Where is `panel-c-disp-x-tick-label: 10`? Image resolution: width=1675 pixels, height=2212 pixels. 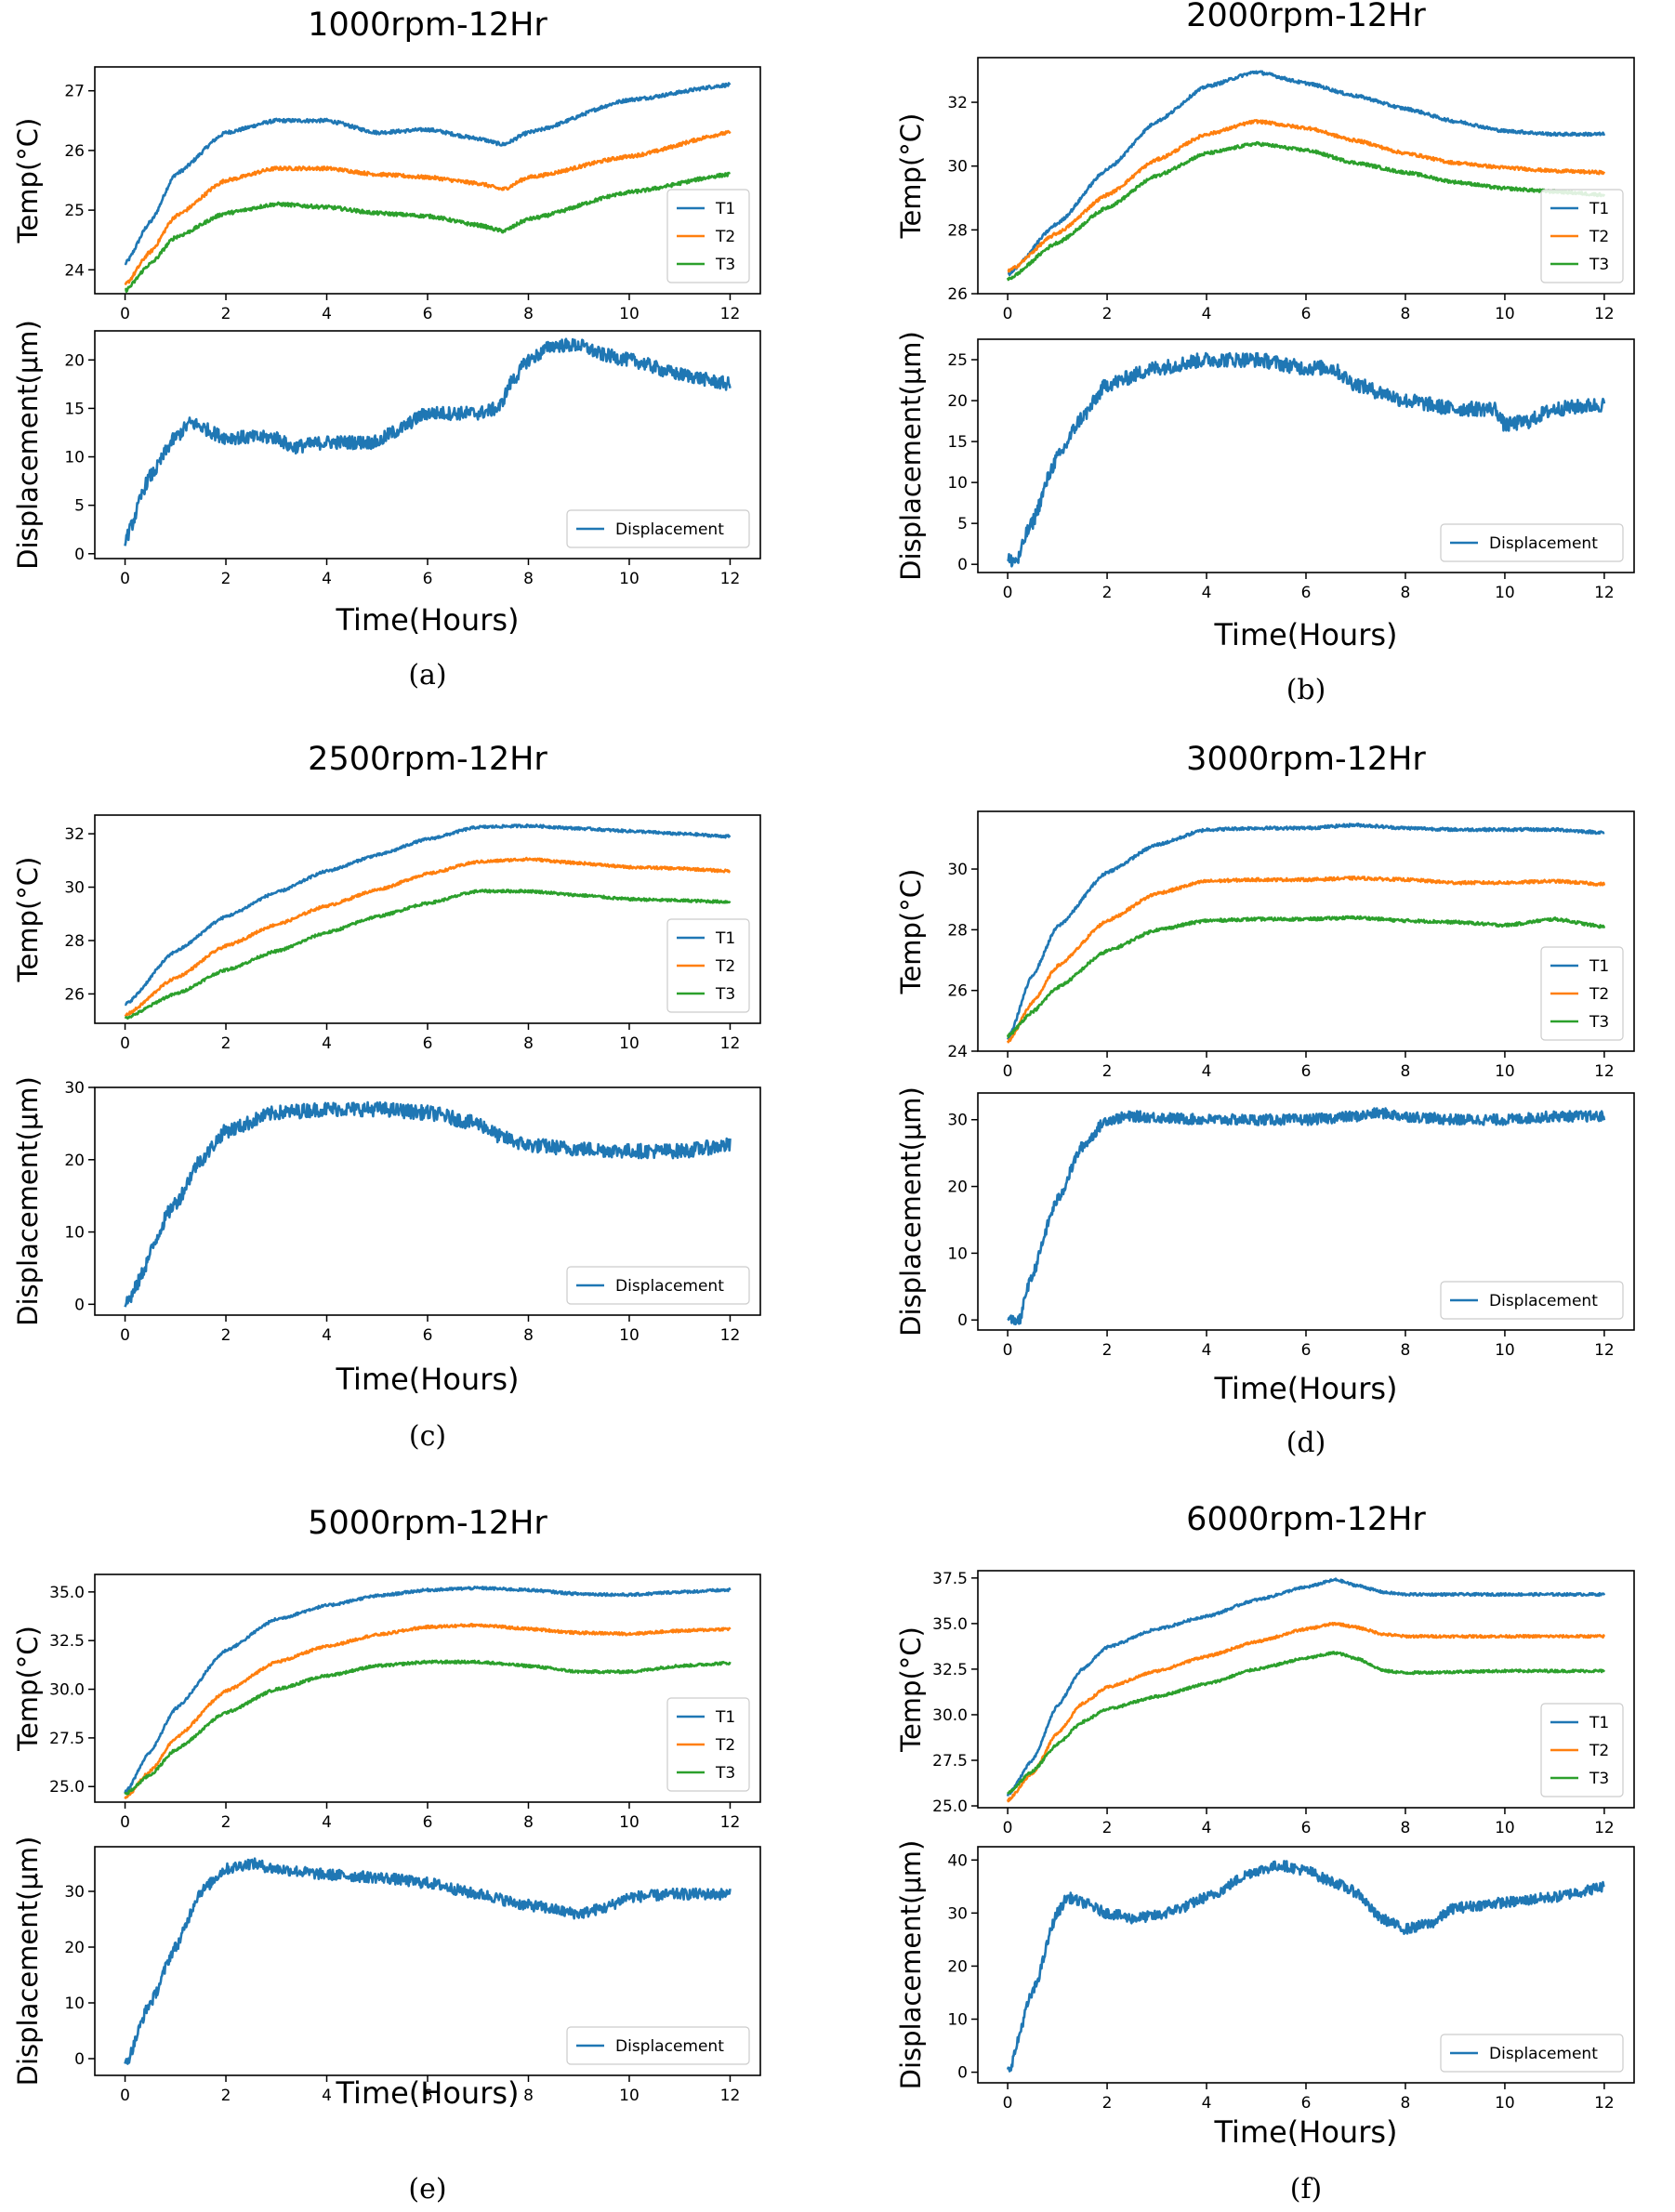
panel-c-disp-x-tick-label: 10 is located at coordinates (629, 1335).